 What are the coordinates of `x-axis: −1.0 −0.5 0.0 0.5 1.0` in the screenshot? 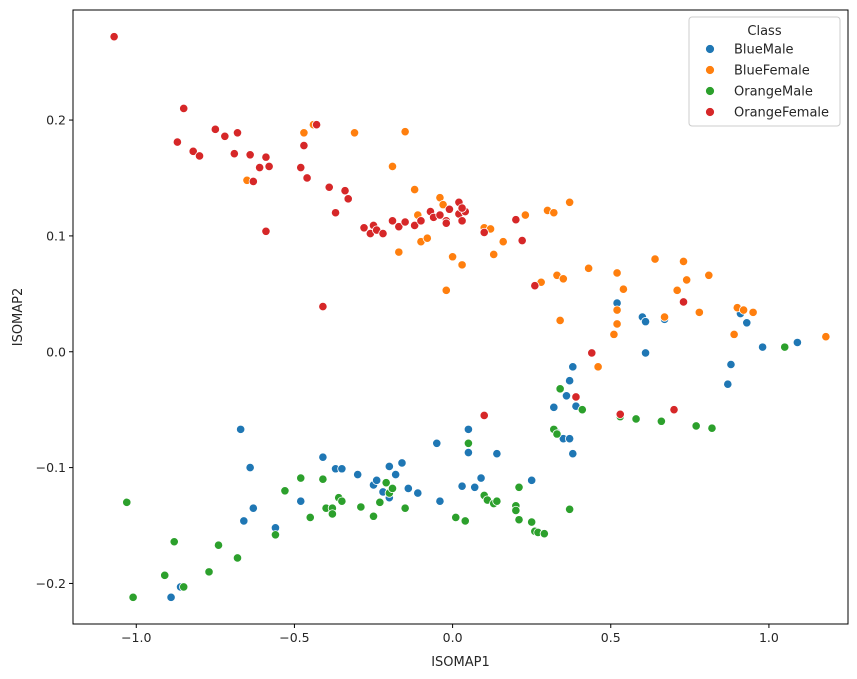 It's located at (450, 634).